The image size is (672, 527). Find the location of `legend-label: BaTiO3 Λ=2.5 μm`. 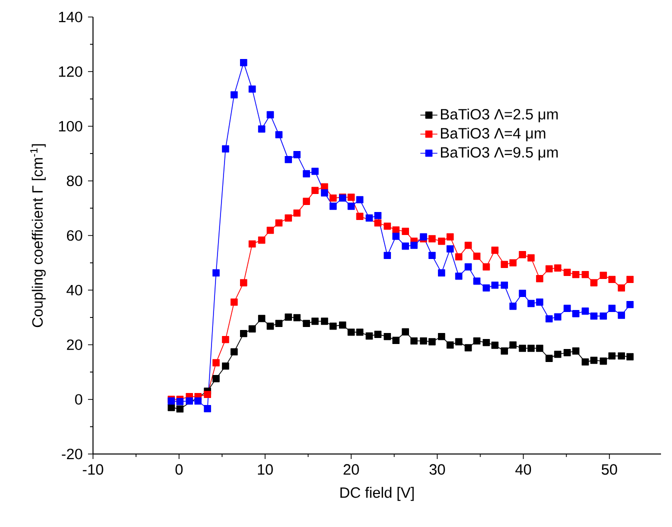

legend-label: BaTiO3 Λ=2.5 μm is located at coordinates (499, 115).